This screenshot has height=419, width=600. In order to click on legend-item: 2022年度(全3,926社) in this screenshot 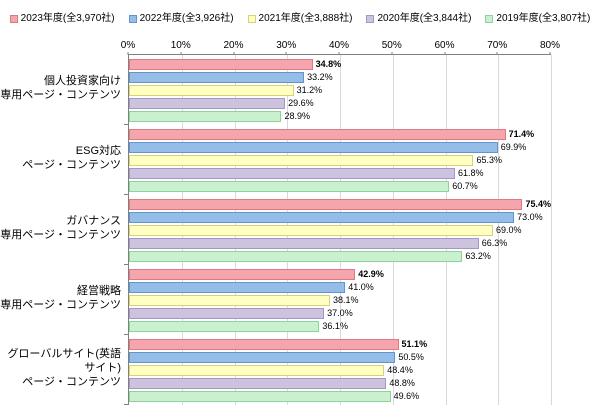, I will do `click(181, 18)`.